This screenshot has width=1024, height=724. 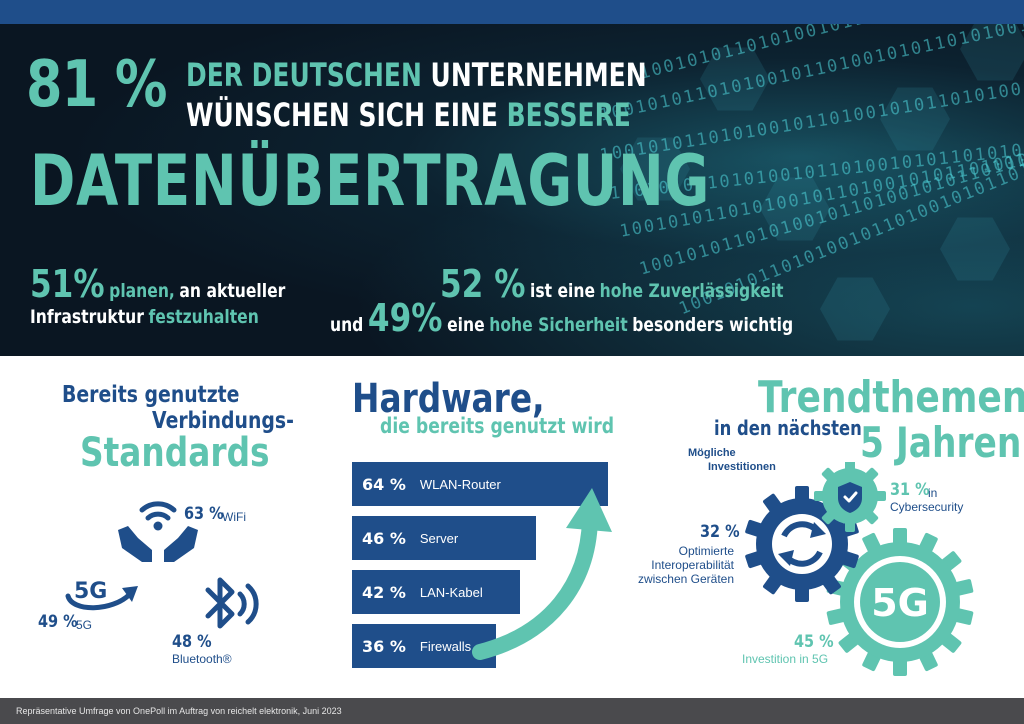 I want to click on 5g-invest-percent: 45 %, so click(x=814, y=642).